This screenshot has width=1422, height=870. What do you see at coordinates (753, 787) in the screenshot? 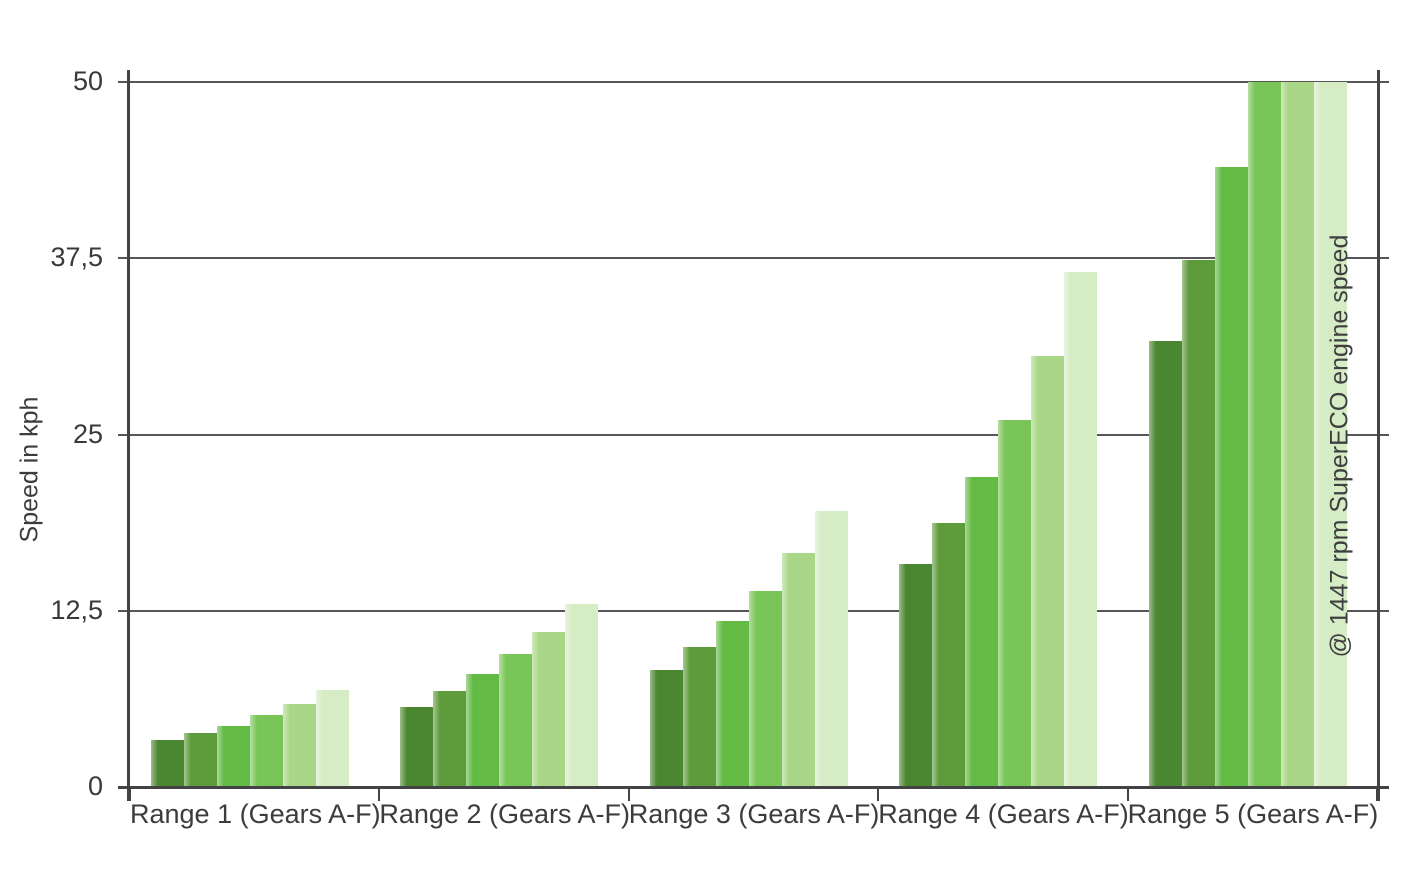
I see `x-axis-baseline` at bounding box center [753, 787].